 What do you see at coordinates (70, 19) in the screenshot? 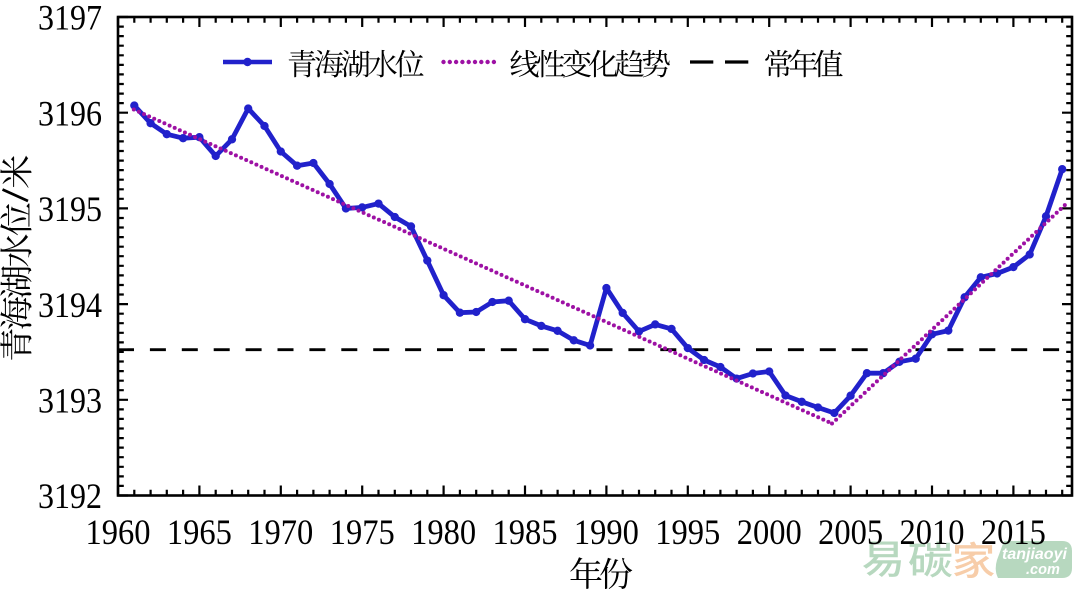
I see `svg-text: 3197` at bounding box center [70, 19].